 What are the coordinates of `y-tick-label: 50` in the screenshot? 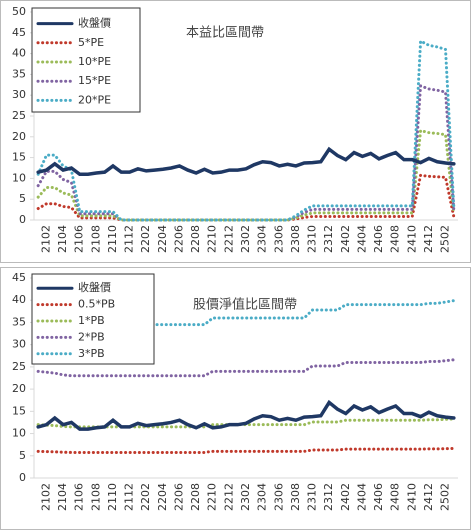 It's located at (19, 11).